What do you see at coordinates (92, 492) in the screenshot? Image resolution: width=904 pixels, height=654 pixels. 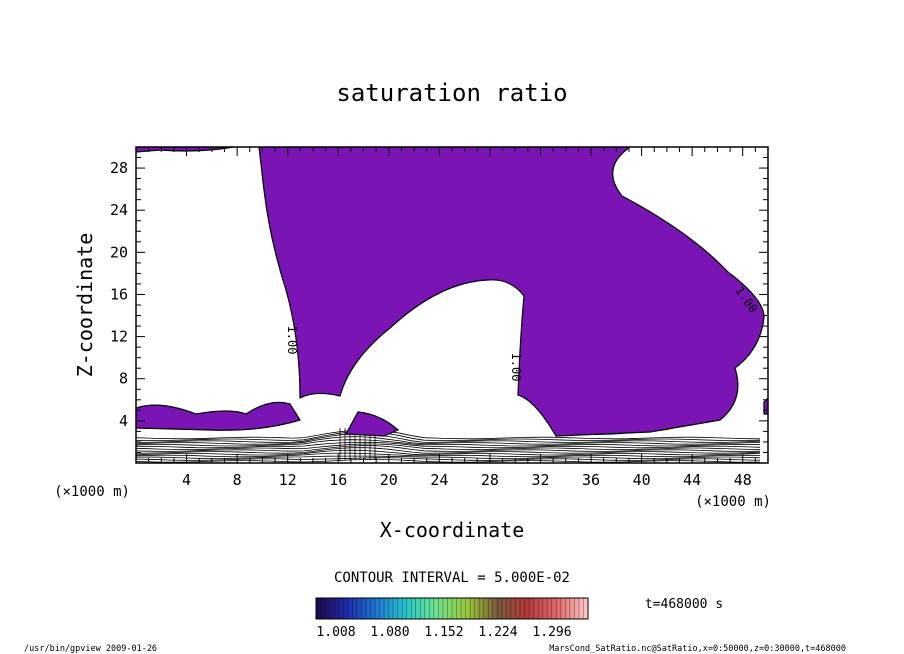 I see `x-unit-label: (×1000 m)` at bounding box center [92, 492].